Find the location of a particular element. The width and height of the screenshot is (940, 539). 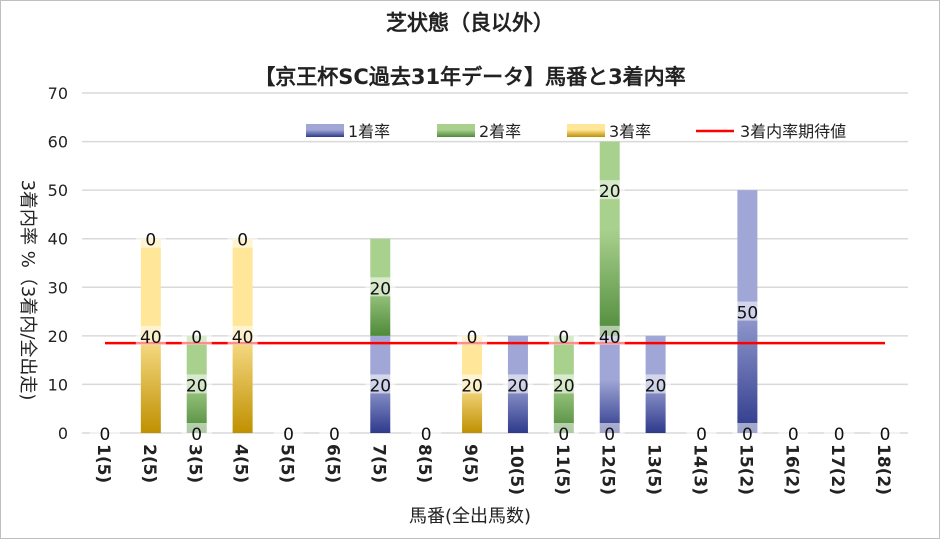

legend-label: 2着率 is located at coordinates (500, 131).